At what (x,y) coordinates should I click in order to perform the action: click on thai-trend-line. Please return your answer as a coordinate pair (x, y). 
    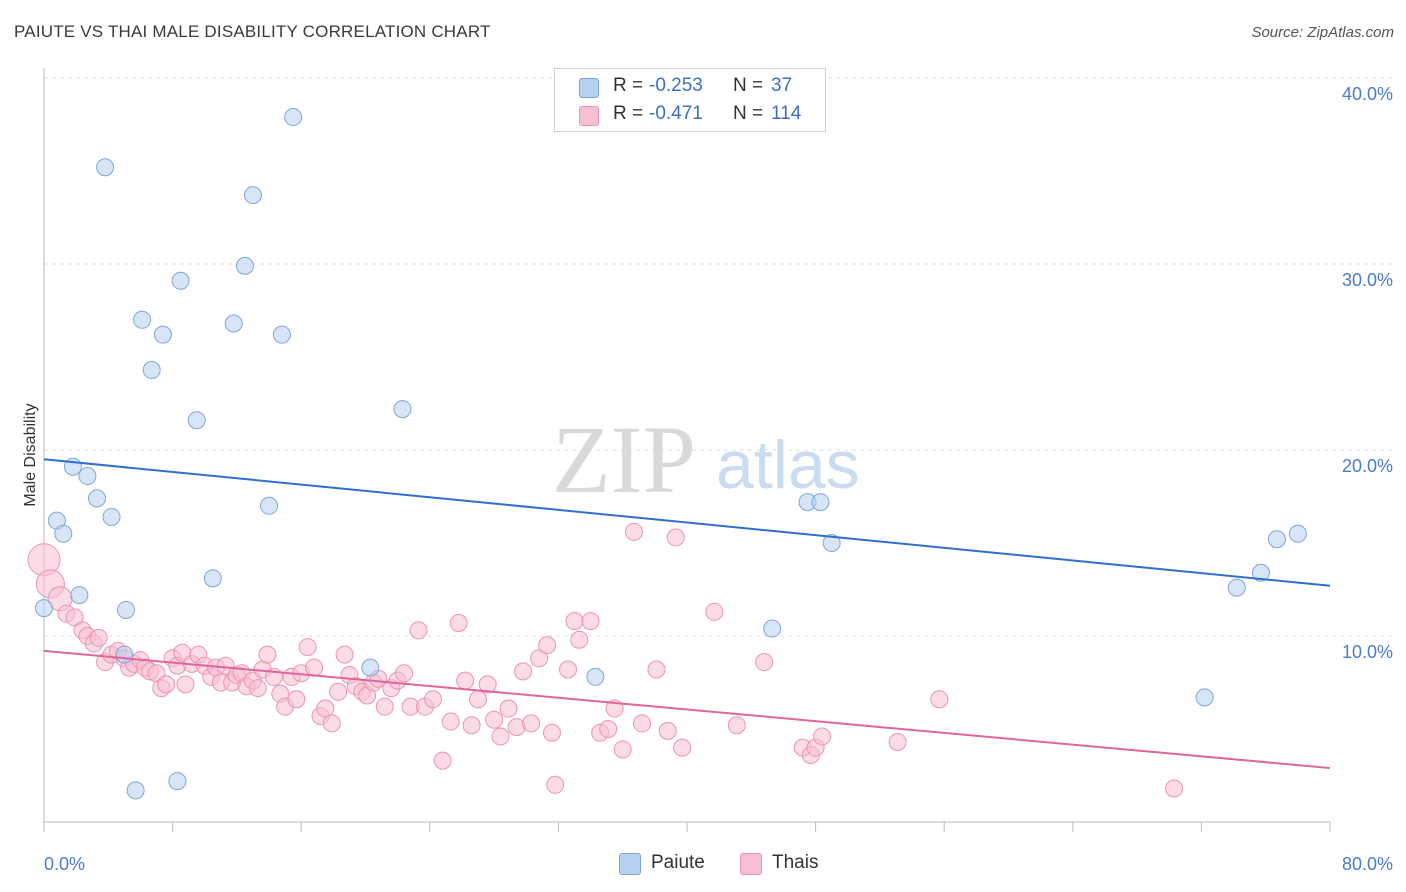
    Looking at the image, I should click on (687, 709).